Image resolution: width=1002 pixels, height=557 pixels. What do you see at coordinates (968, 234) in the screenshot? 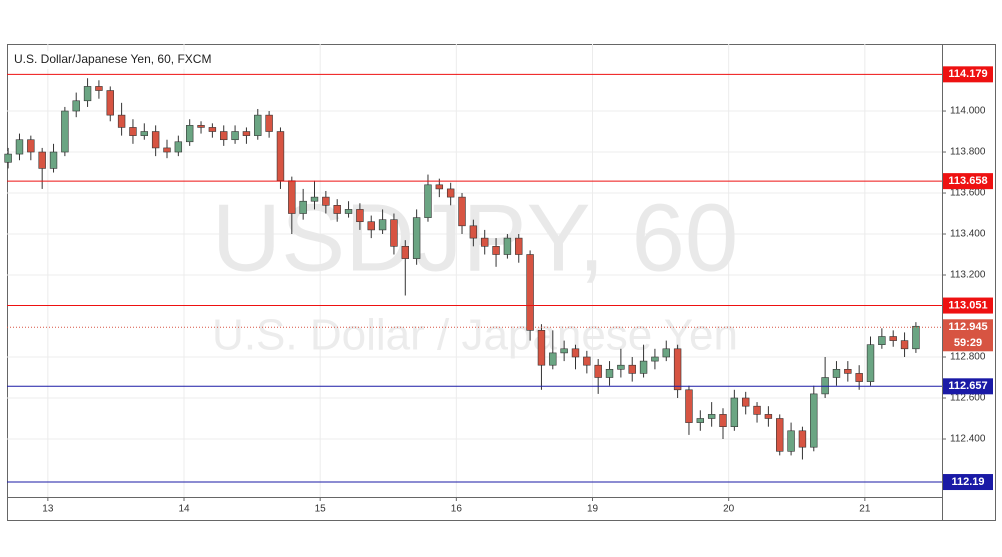
I see `y-tick-label: 113.400` at bounding box center [968, 234].